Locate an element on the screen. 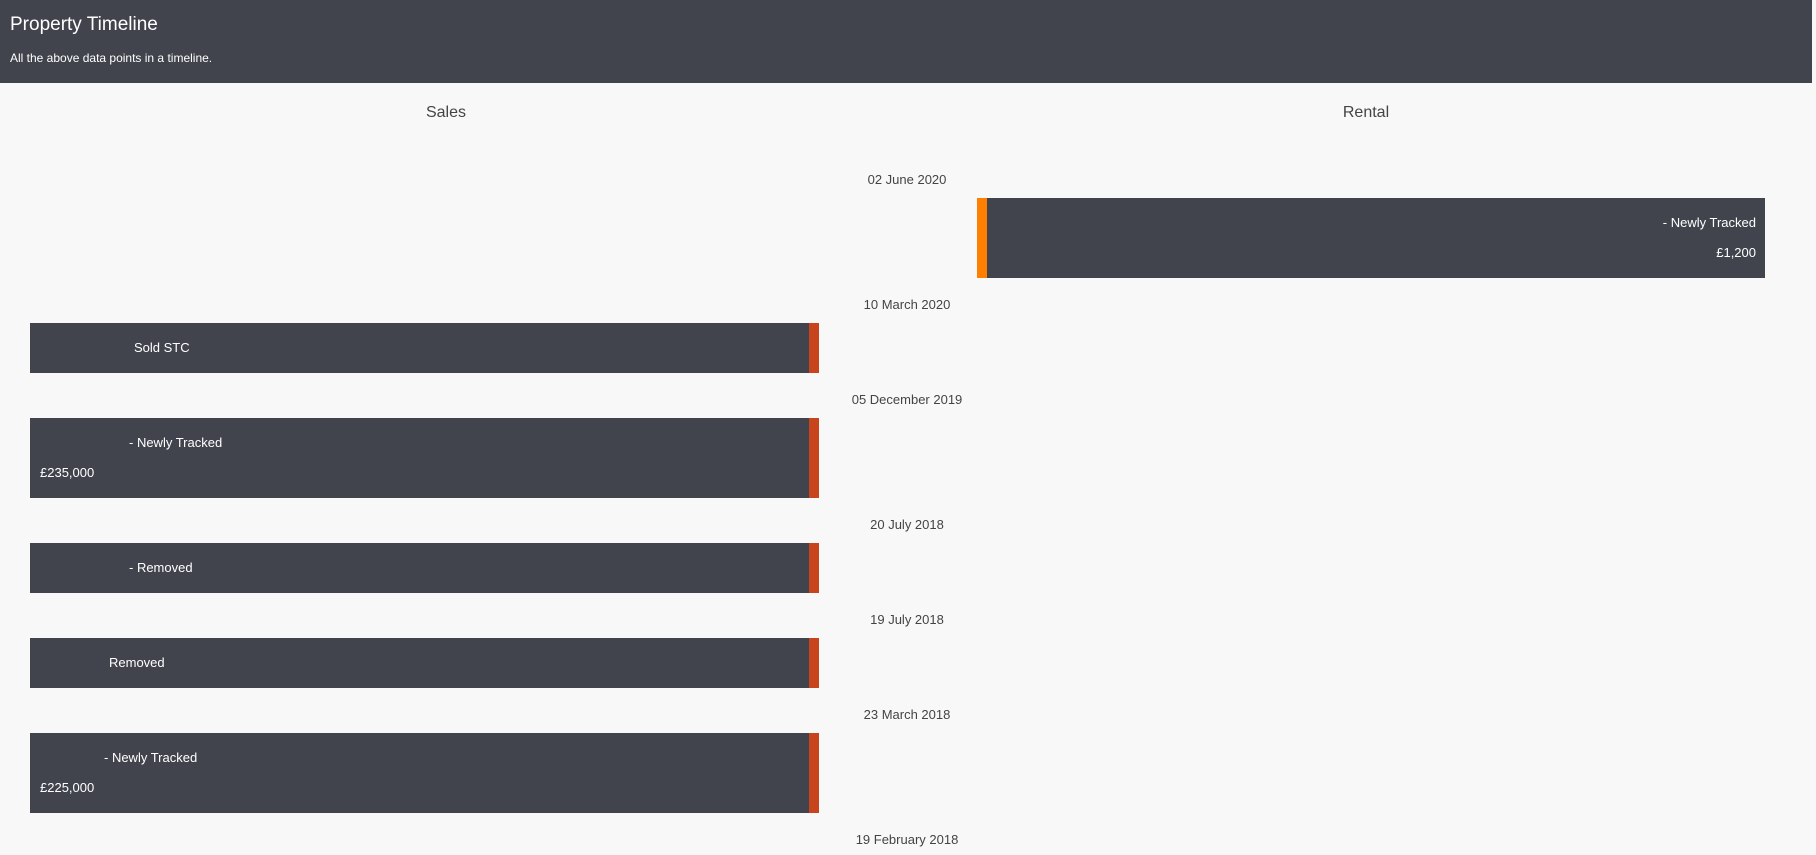  event-status: - Removed is located at coordinates (161, 567).